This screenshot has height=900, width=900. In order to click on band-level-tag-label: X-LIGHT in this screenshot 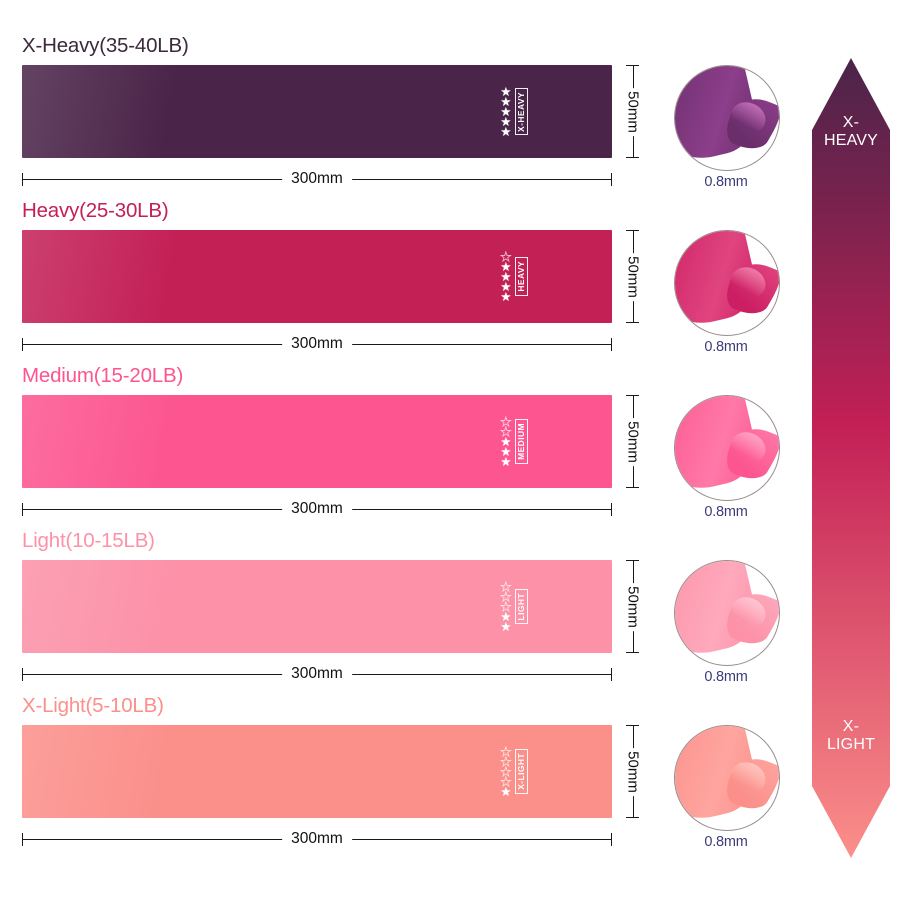, I will do `click(521, 771)`.